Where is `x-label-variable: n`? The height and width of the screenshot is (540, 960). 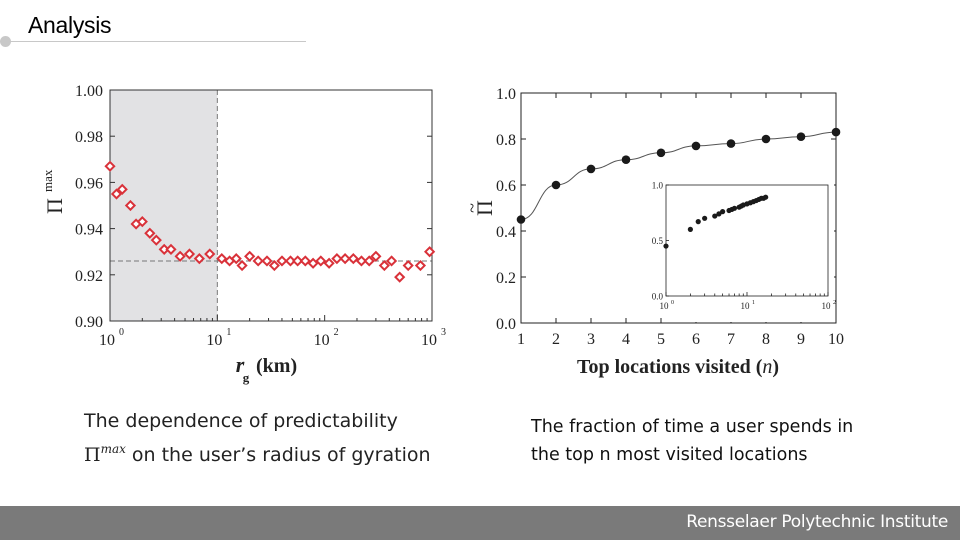 x-label-variable: n is located at coordinates (767, 367).